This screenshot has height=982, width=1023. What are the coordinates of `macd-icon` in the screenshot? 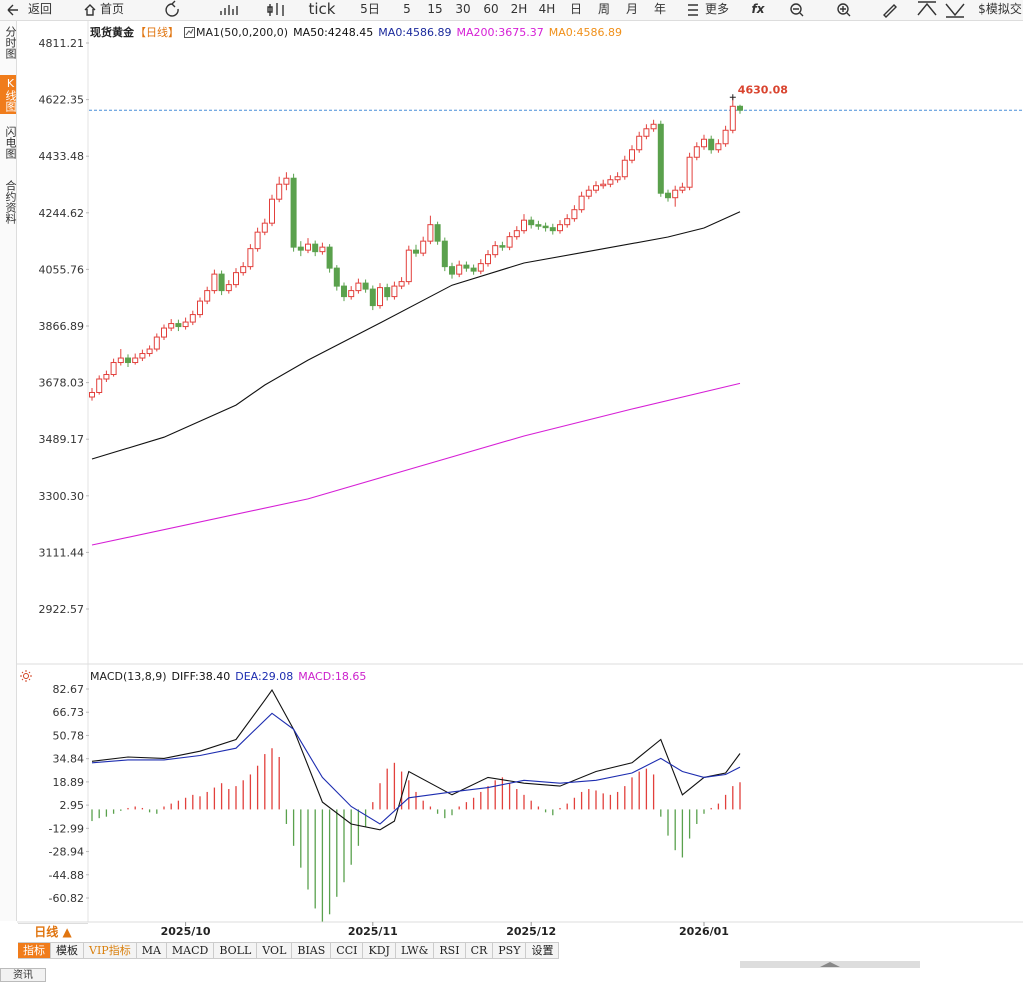 It's located at (26, 676).